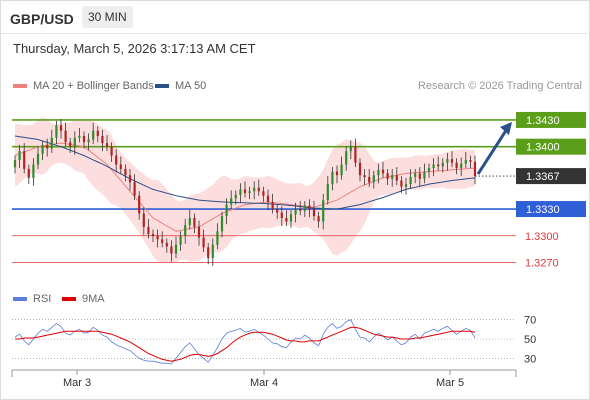 The height and width of the screenshot is (400, 590). I want to click on level-box-1.3330, so click(551, 209).